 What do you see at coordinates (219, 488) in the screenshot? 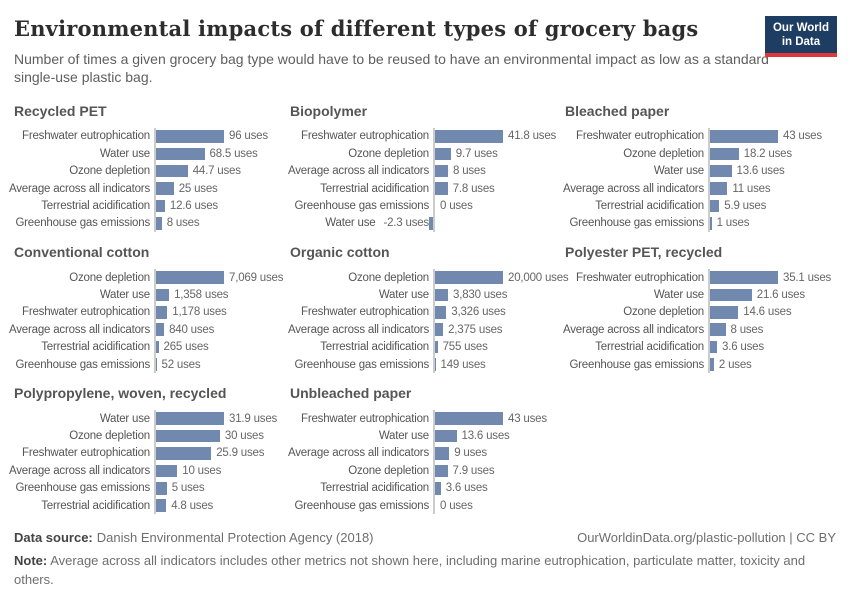
I see `bar-area: 5 uses` at bounding box center [219, 488].